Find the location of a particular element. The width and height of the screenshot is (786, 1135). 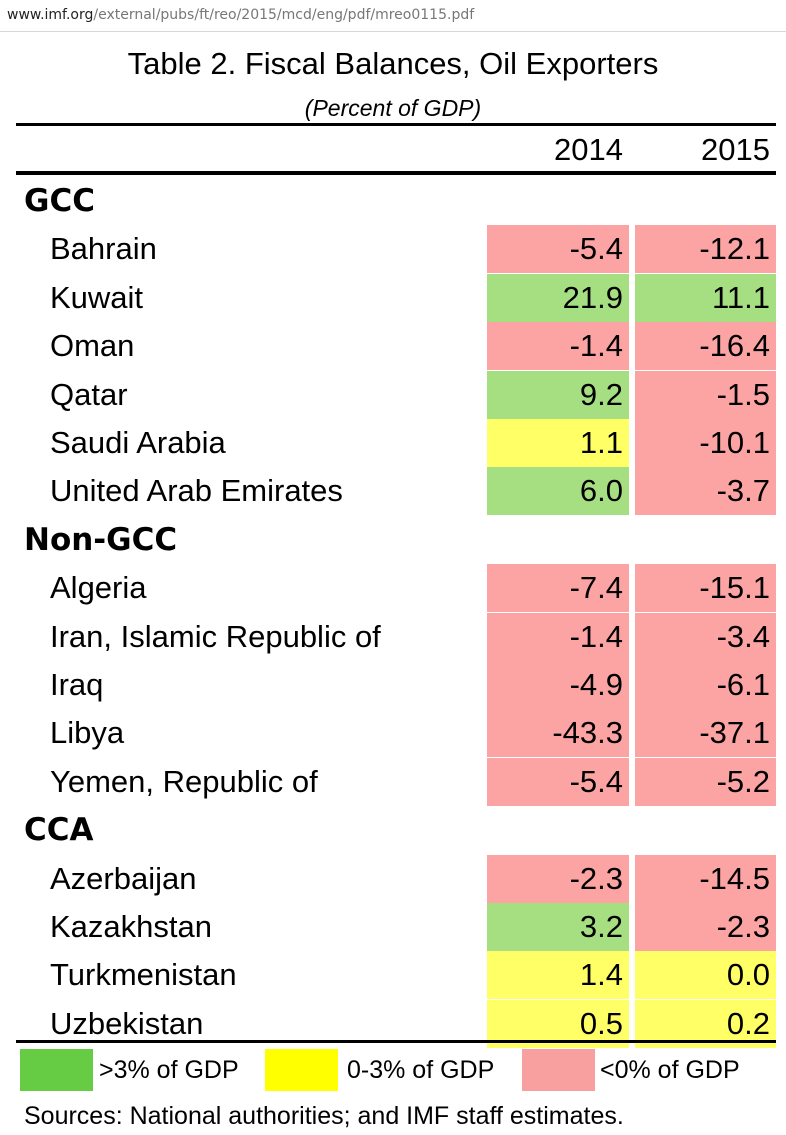

value-cell-2015: -14.5 is located at coordinates (705, 879).